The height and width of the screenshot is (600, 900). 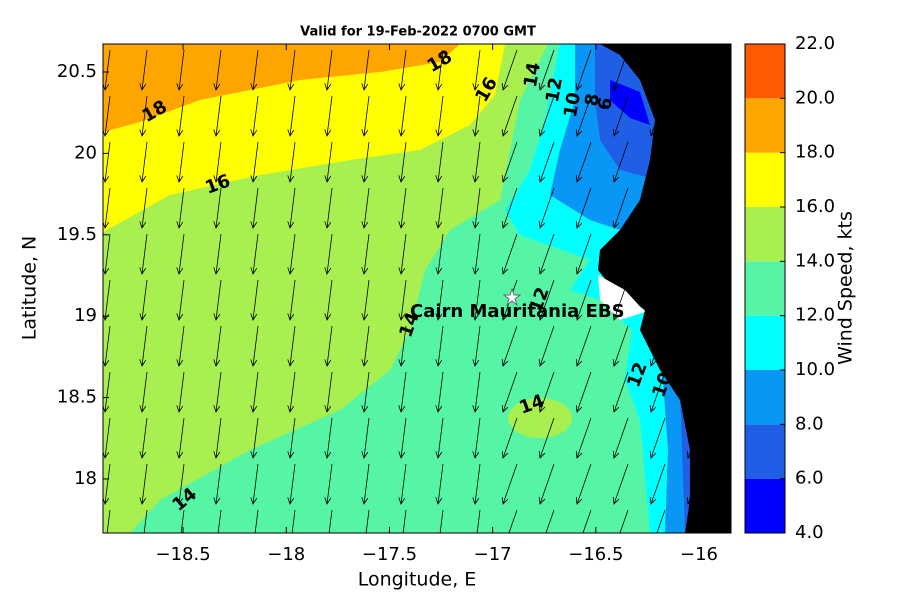 What do you see at coordinates (815, 315) in the screenshot?
I see `colorbar-tick-label: 12.0` at bounding box center [815, 315].